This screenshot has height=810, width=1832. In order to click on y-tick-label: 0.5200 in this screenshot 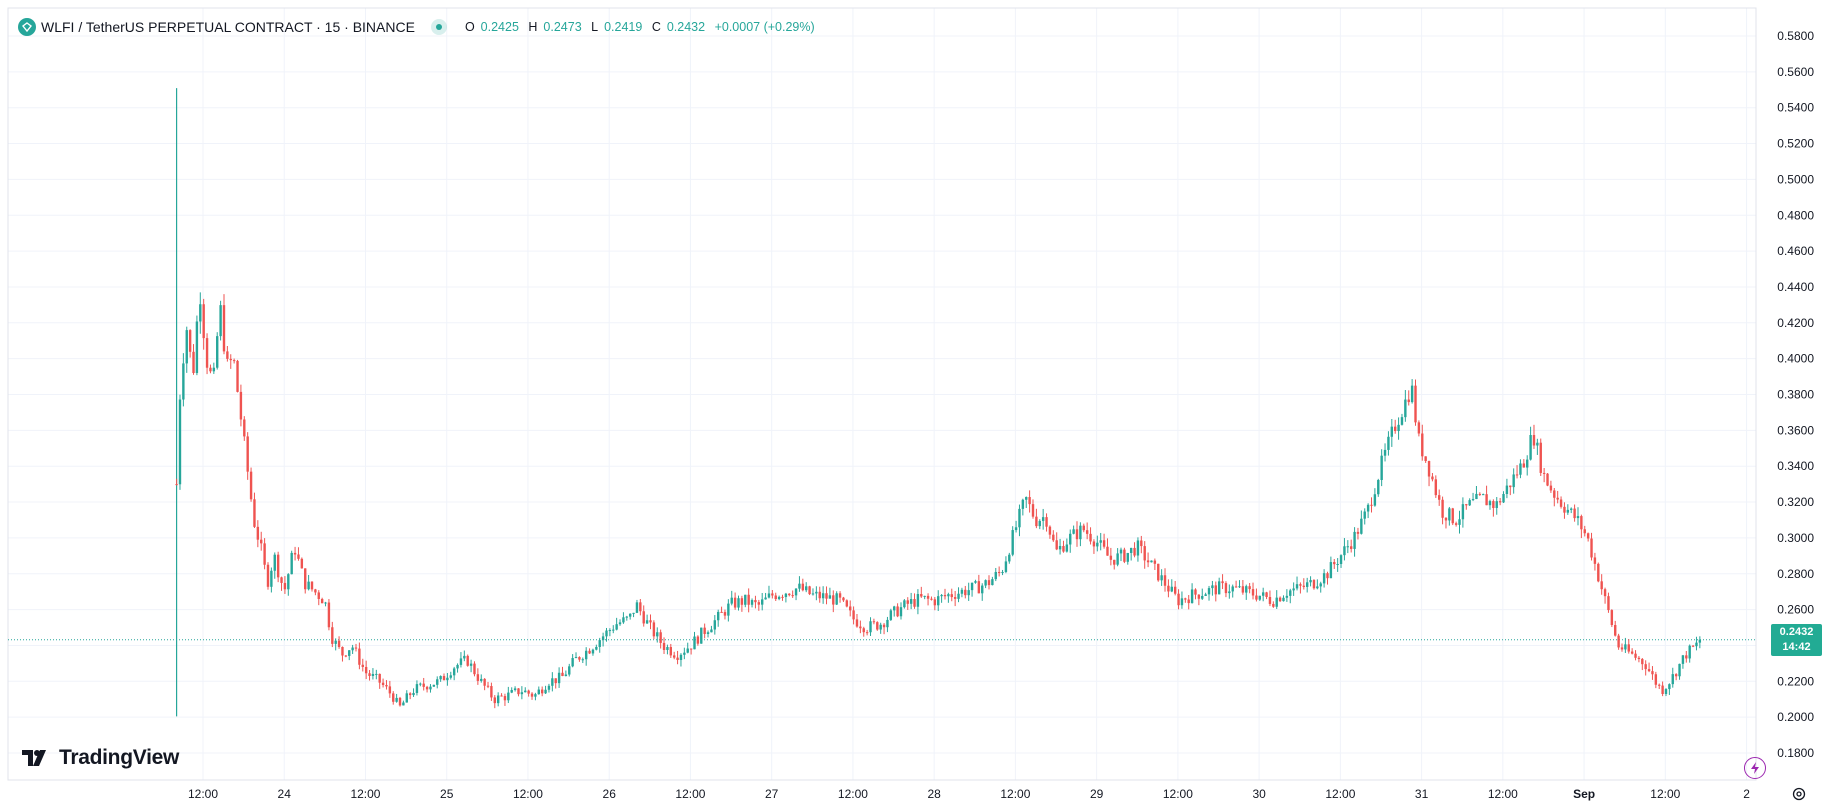, I will do `click(1795, 144)`.